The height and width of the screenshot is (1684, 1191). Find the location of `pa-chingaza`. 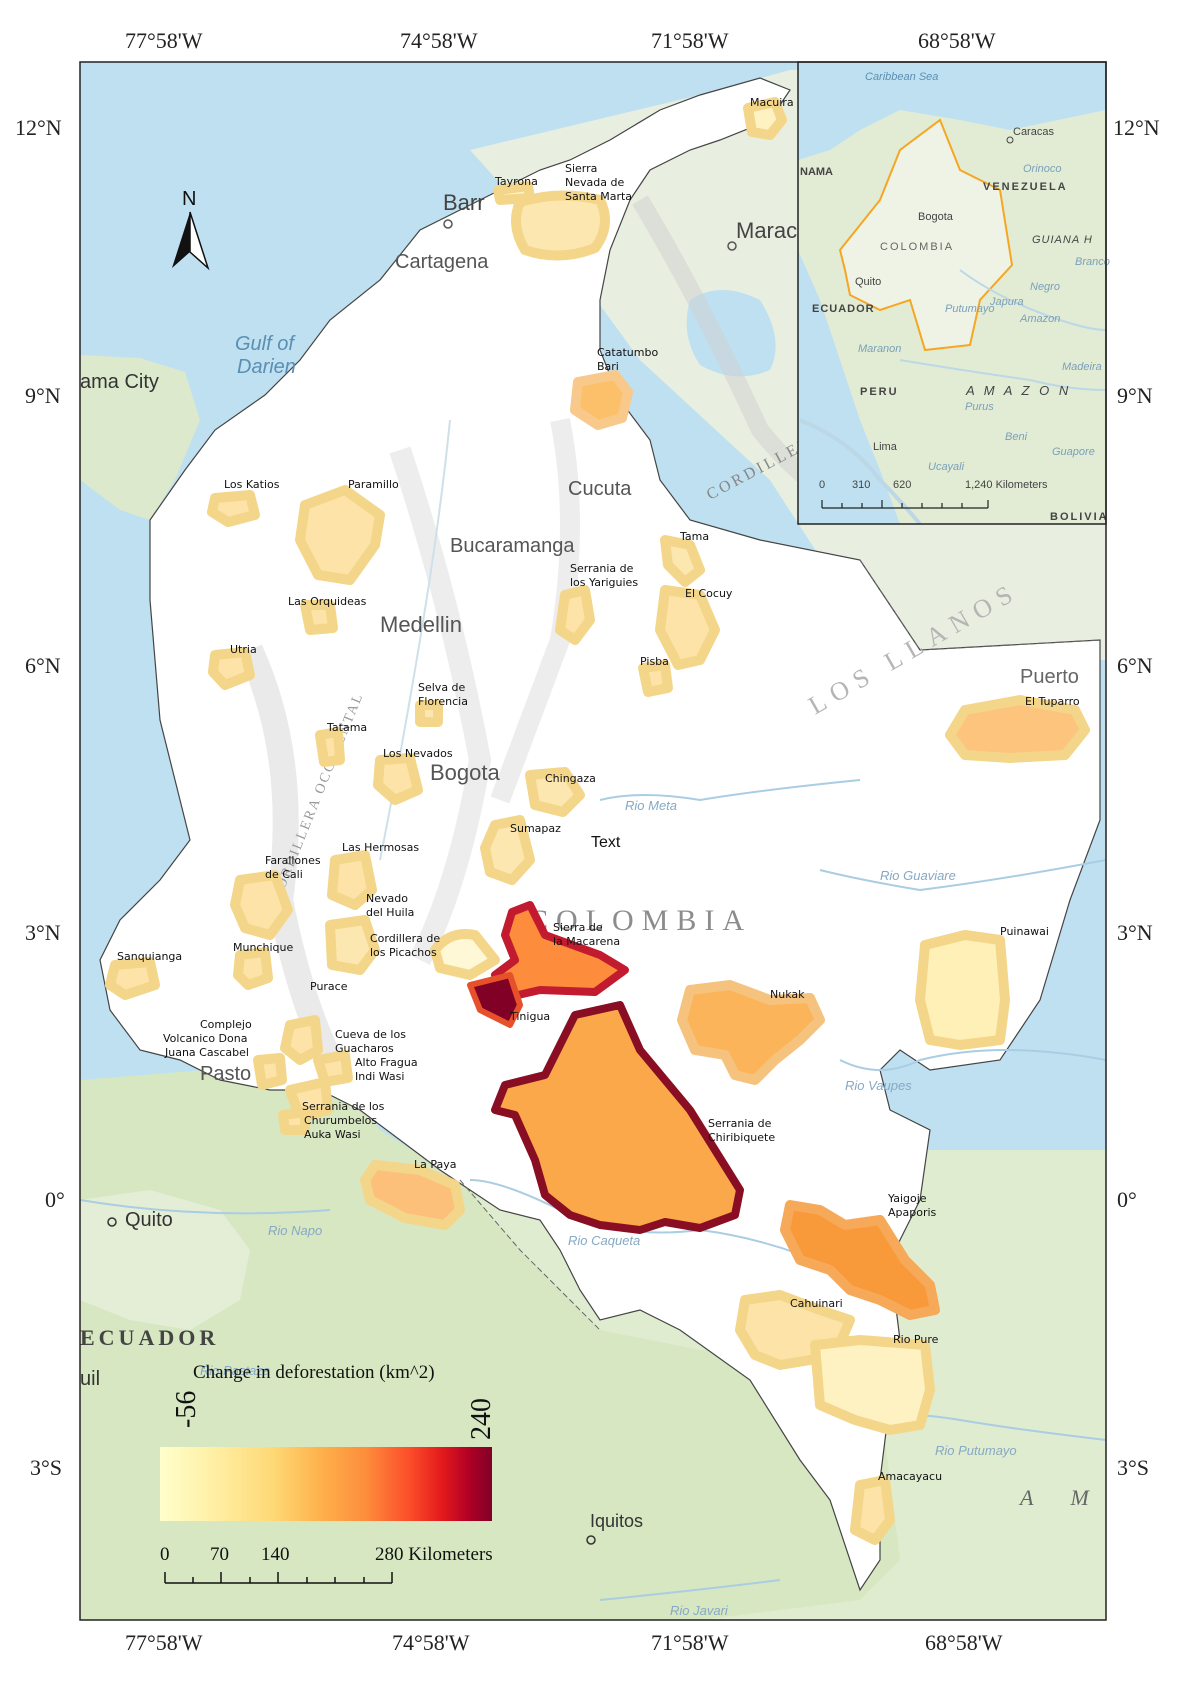

pa-chingaza is located at coordinates (555, 792).